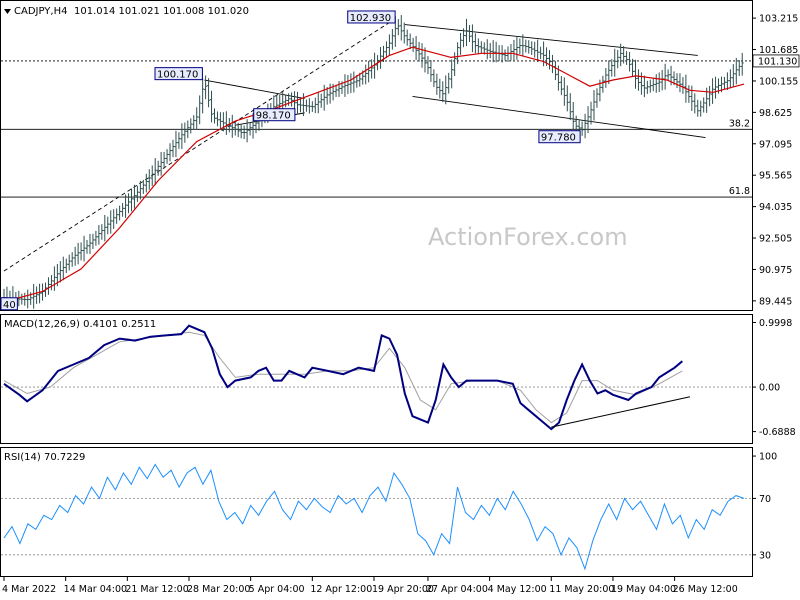  Describe the element at coordinates (769, 388) in the screenshot. I see `macd-y-tick-label: 0.00` at that location.